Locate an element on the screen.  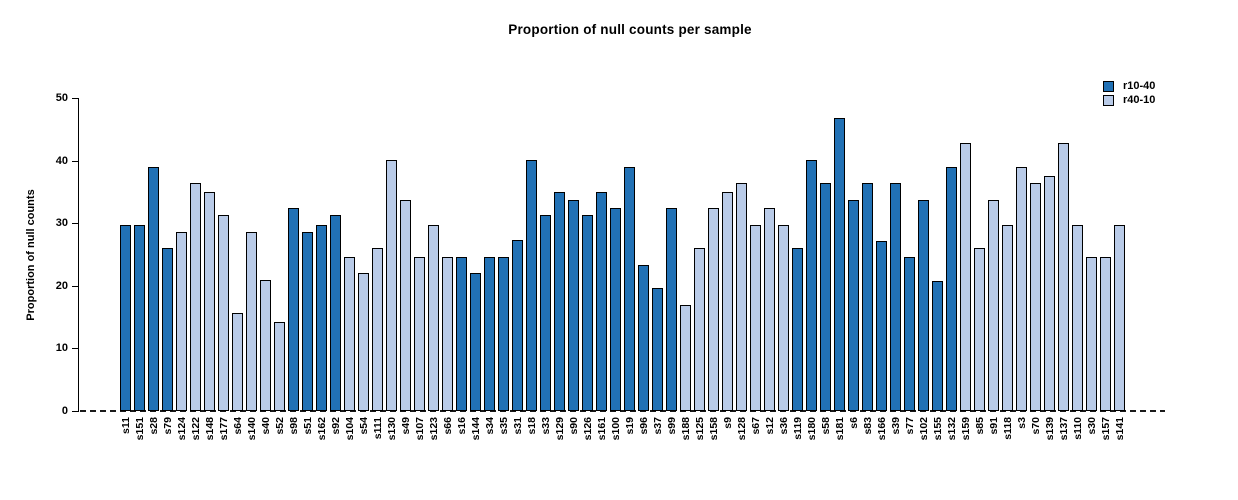
x-tick-label: s122 is located at coordinates (195, 429).